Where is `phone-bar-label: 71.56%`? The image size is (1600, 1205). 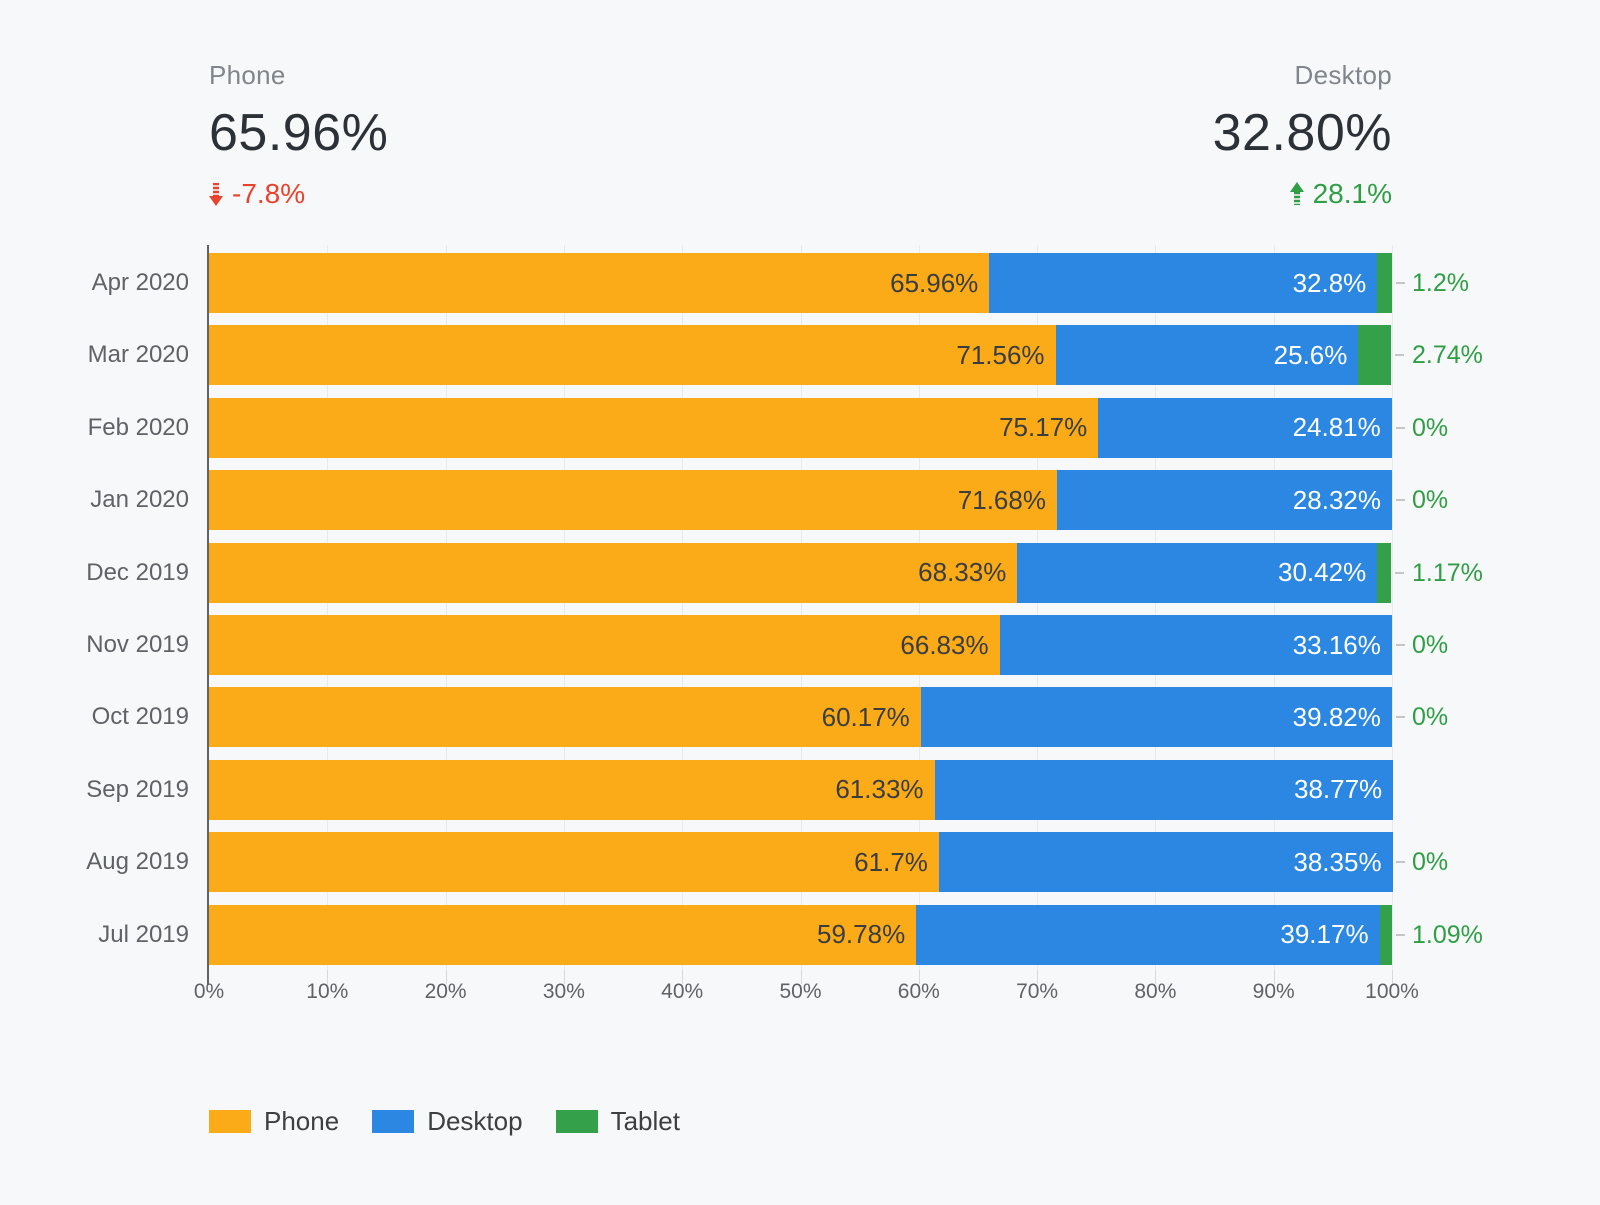 phone-bar-label: 71.56% is located at coordinates (1000, 354).